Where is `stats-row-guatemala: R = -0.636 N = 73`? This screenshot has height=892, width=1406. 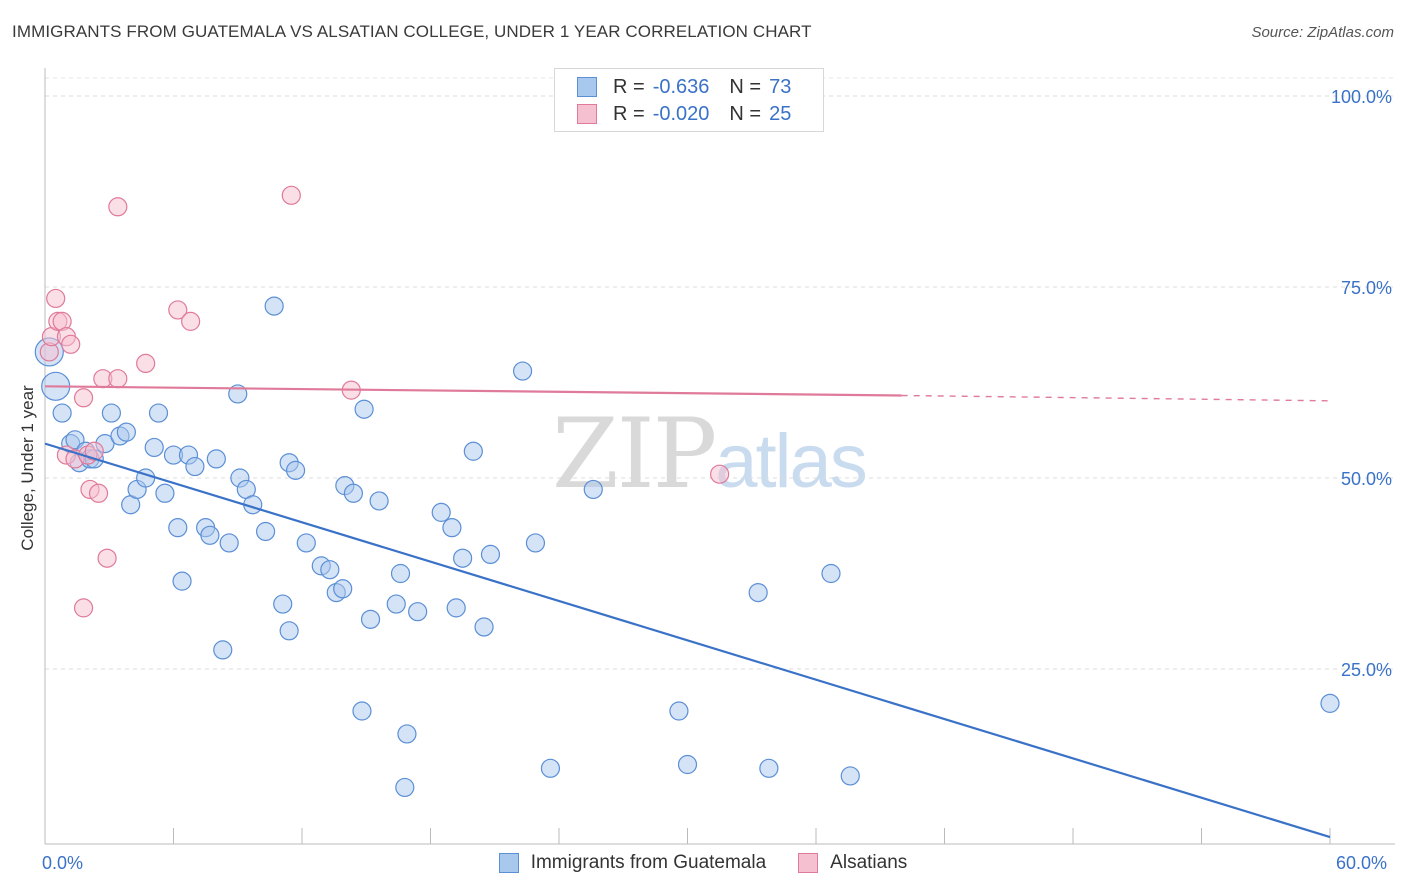
stats-row-guatemala: R = -0.636 N = 73 is located at coordinates (684, 87).